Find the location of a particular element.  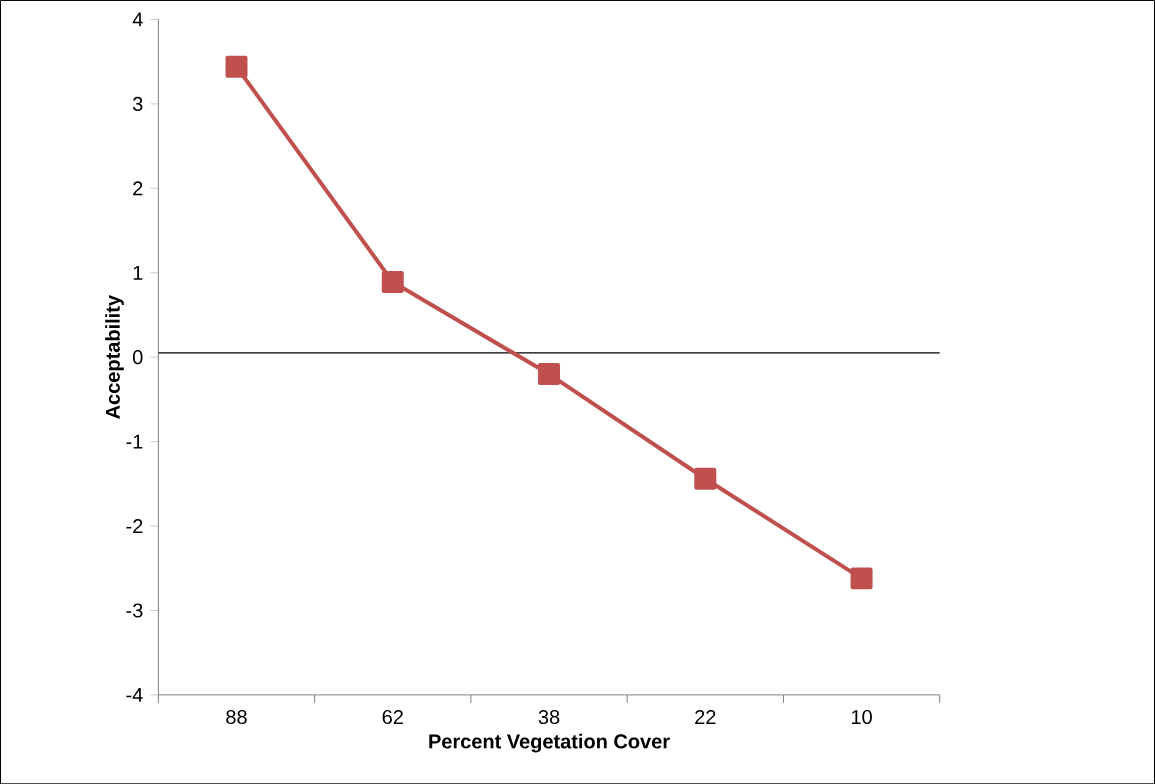

x-tick-label: 38 is located at coordinates (549, 716).